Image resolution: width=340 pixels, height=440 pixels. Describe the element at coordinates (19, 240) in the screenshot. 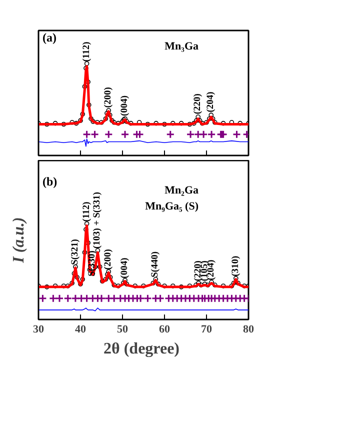

I see `y-axis-title: I (a.u.)` at that location.